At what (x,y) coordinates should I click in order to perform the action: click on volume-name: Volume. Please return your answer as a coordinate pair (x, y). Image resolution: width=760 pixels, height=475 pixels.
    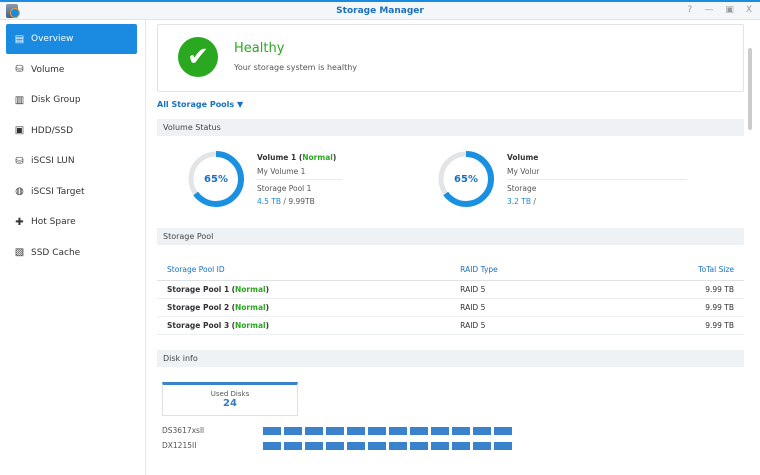
    Looking at the image, I should click on (523, 157).